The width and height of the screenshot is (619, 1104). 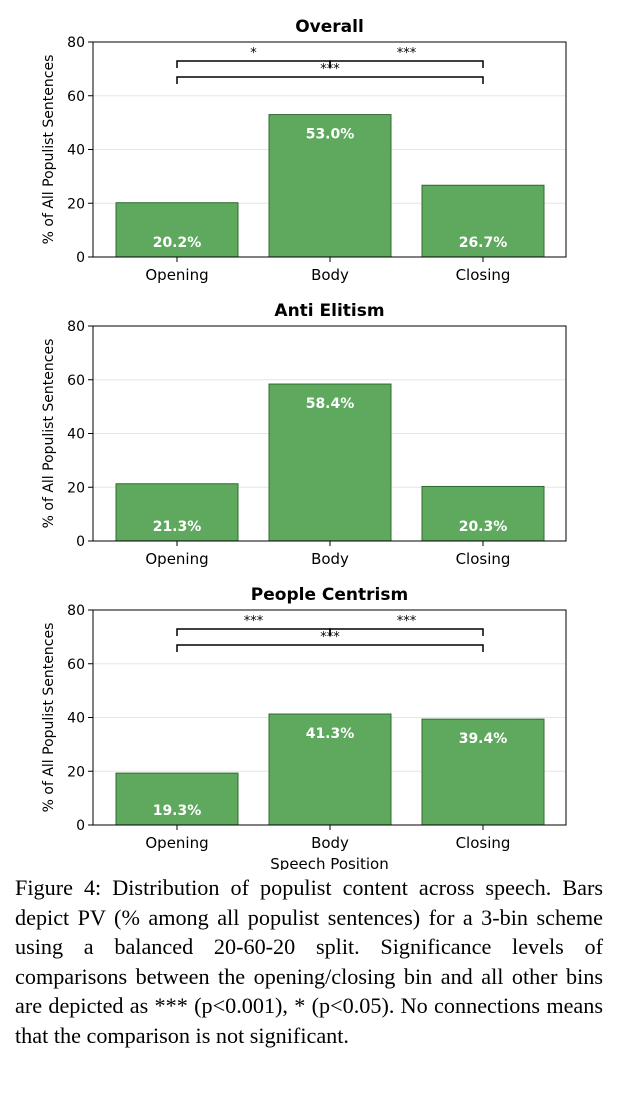 What do you see at coordinates (330, 404) in the screenshot?
I see `bar-value-label: 58.4%` at bounding box center [330, 404].